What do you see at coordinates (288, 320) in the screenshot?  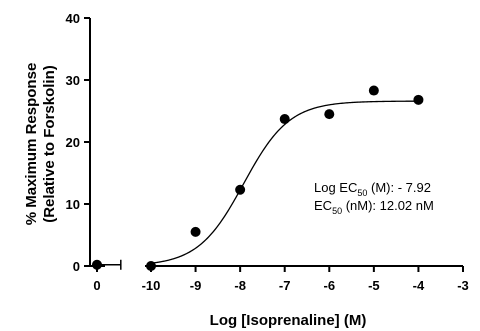 I see `x-axis-title: Log [Isoprenaline] (M)` at bounding box center [288, 320].